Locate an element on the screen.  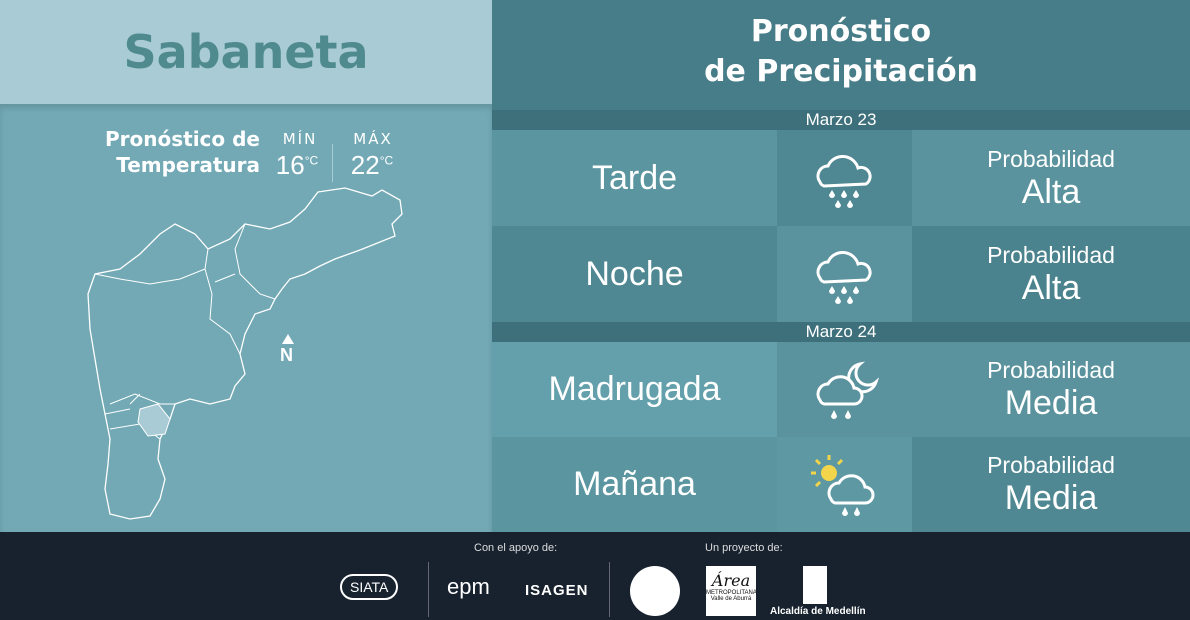
forecast-row: Tarde Probabilidad Alta is located at coordinates (841, 178).